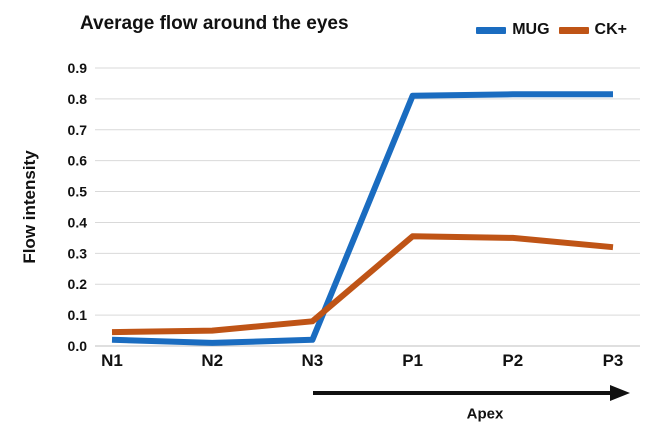 The height and width of the screenshot is (438, 665). What do you see at coordinates (313, 360) in the screenshot?
I see `x-category-label: N3` at bounding box center [313, 360].